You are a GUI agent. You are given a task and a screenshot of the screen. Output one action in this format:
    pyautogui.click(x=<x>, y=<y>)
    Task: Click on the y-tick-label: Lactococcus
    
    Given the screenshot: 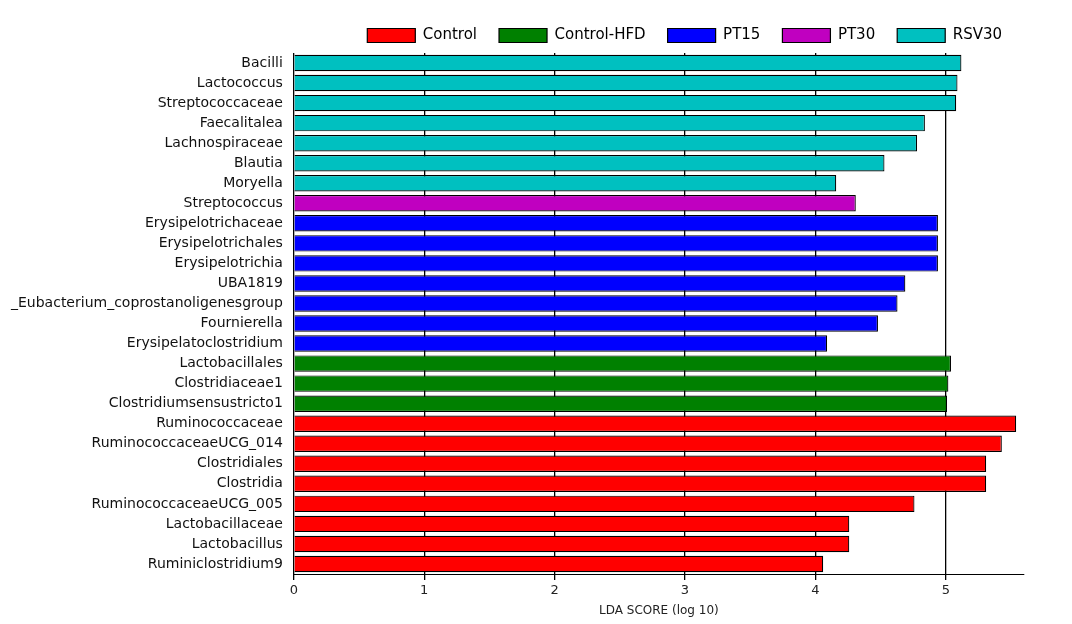 What is the action you would take?
    pyautogui.click(x=239, y=81)
    